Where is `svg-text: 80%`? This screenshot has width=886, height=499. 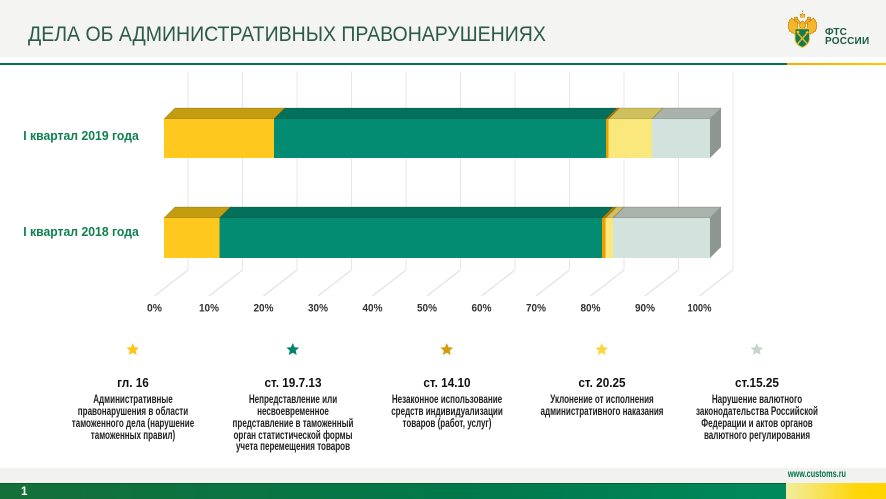 svg-text: 80% is located at coordinates (591, 309).